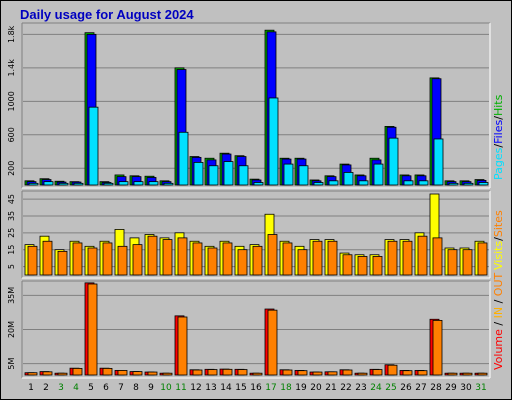 Image resolution: width=512 pixels, height=400 pixels. What do you see at coordinates (61, 388) in the screenshot?
I see `day-label-3: 3` at bounding box center [61, 388].